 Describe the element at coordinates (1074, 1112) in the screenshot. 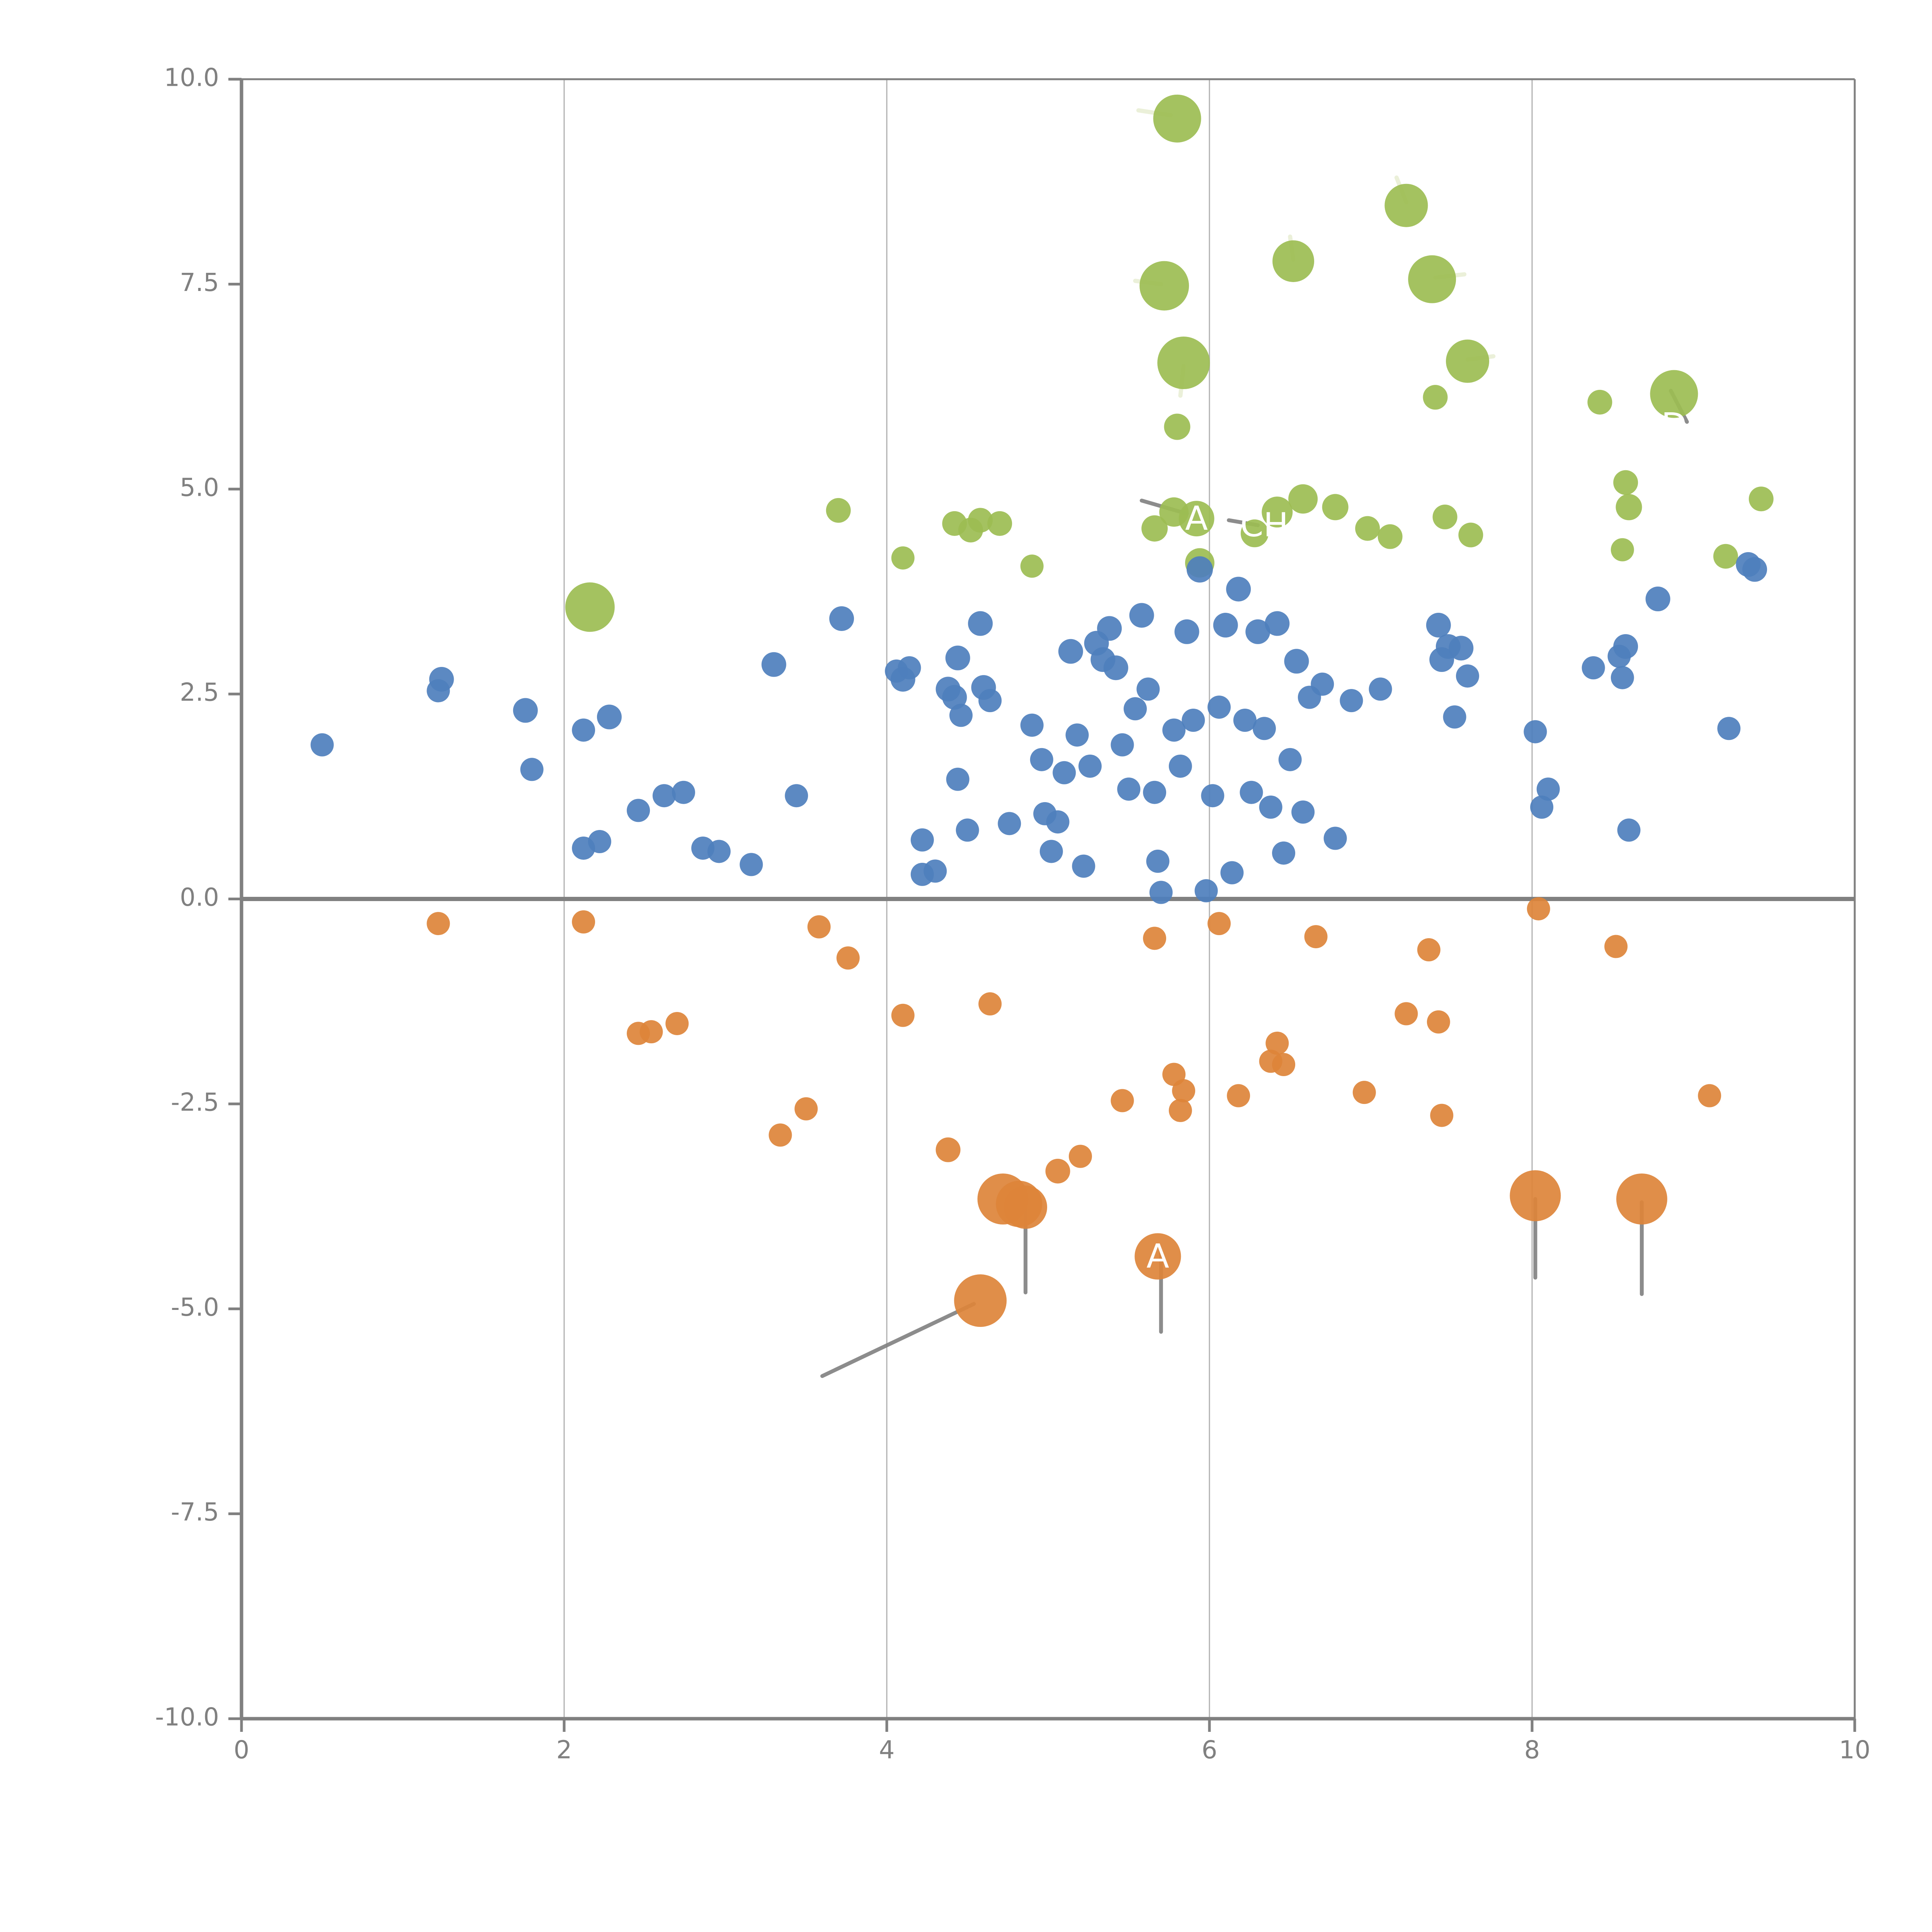

I see `series-orange-points` at that location.